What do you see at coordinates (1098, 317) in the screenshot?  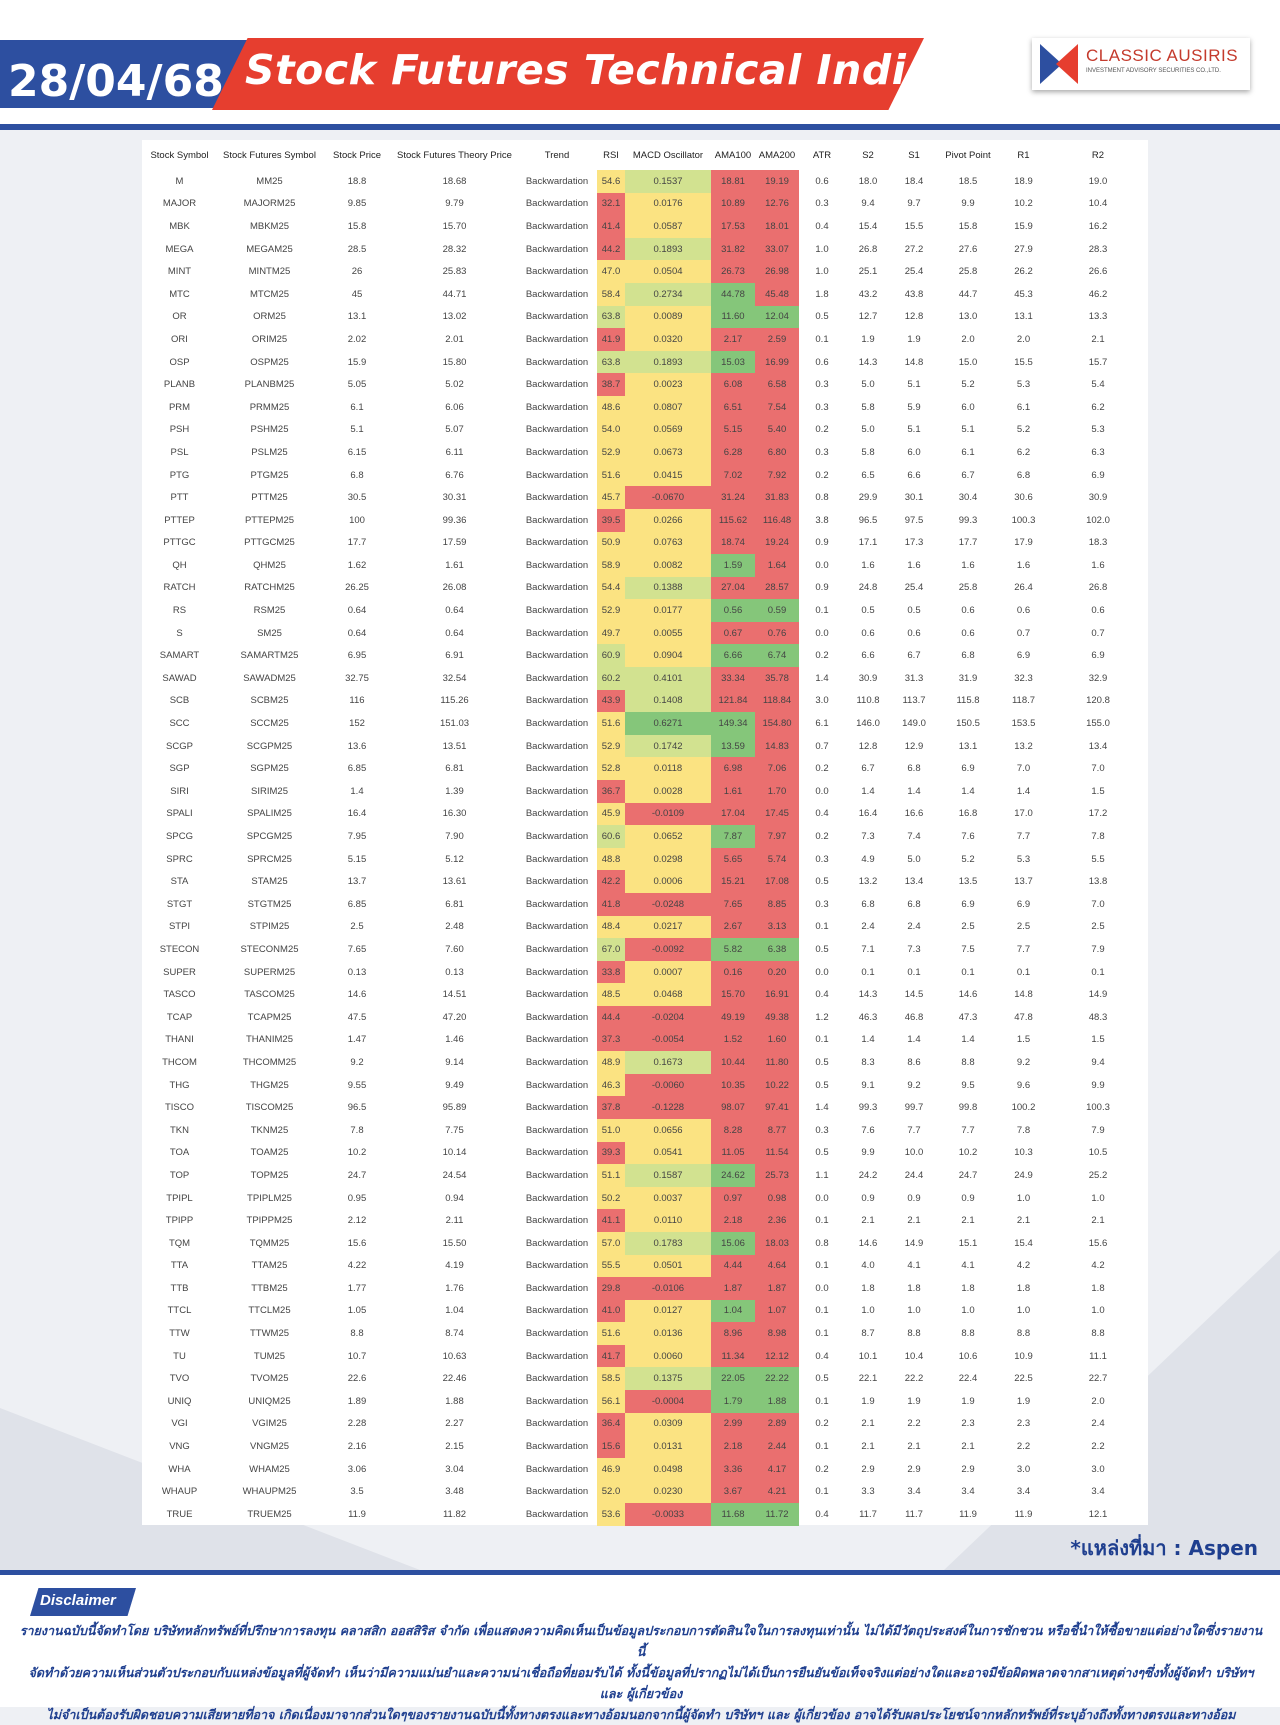 I see `table-cell: 13.3` at bounding box center [1098, 317].